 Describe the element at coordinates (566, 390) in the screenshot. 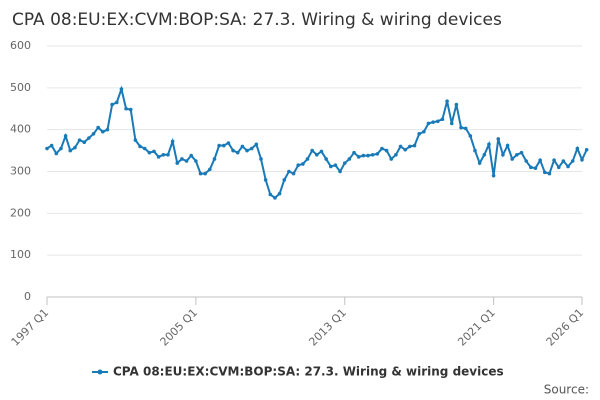

I see `source: Source:` at that location.